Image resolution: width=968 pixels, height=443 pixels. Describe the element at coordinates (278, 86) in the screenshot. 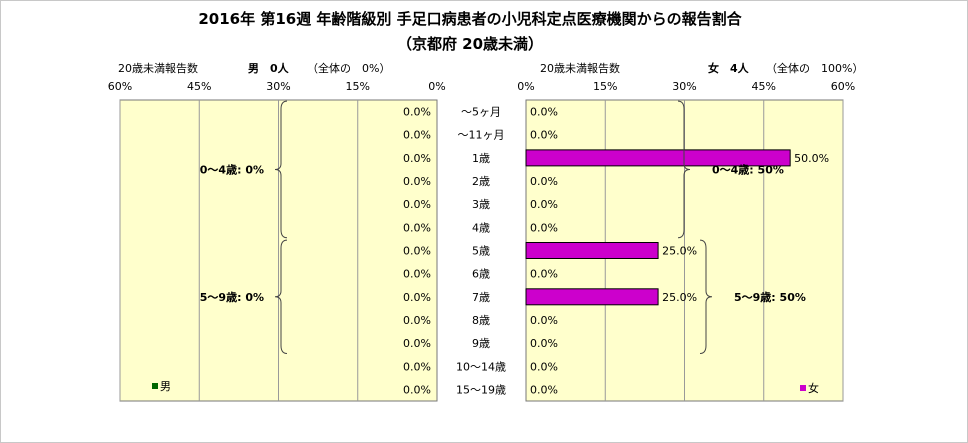

I see `left-x-tick-label: 30%` at that location.